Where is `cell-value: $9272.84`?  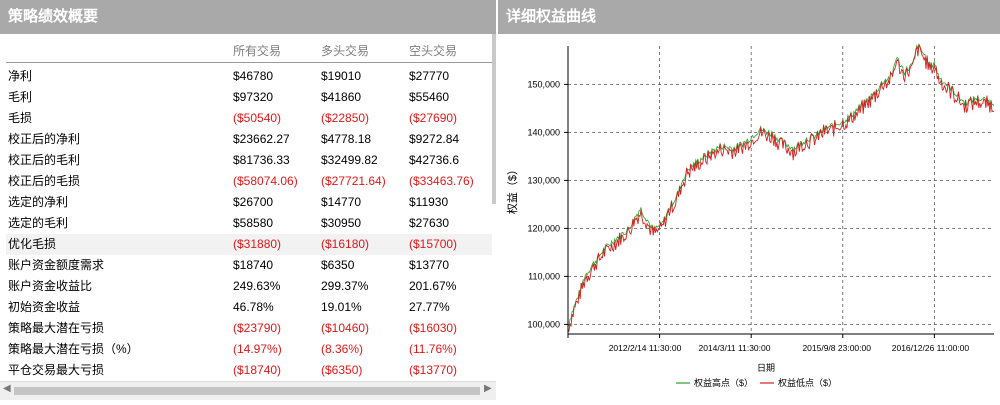 cell-value: $9272.84 is located at coordinates (434, 139).